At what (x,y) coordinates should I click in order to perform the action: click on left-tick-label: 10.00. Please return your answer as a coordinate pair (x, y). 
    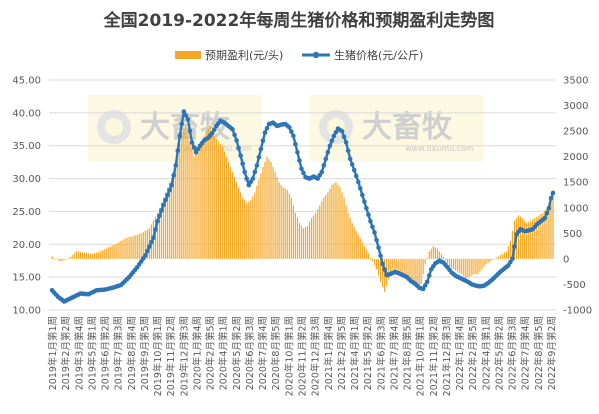
    Looking at the image, I should click on (26, 311).